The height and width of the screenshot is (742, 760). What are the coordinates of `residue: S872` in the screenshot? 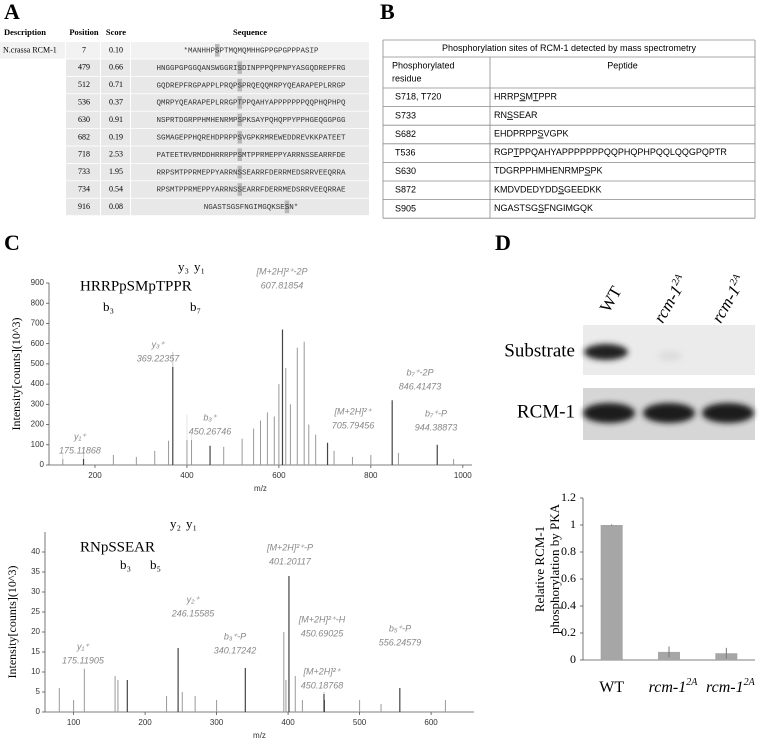 It's located at (405, 190).